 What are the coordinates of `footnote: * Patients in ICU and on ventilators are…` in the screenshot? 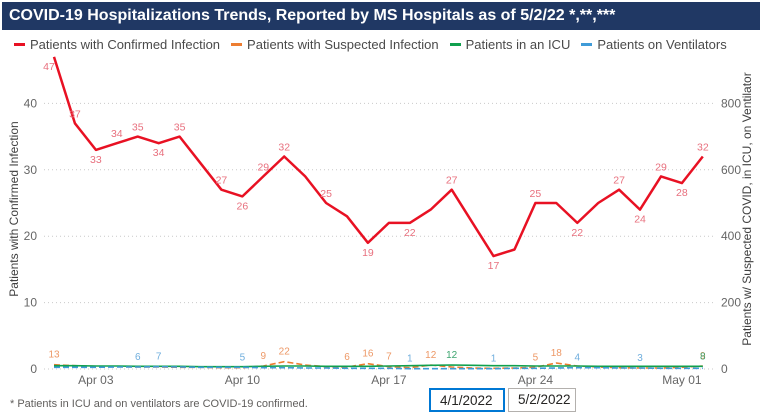 It's located at (159, 404).